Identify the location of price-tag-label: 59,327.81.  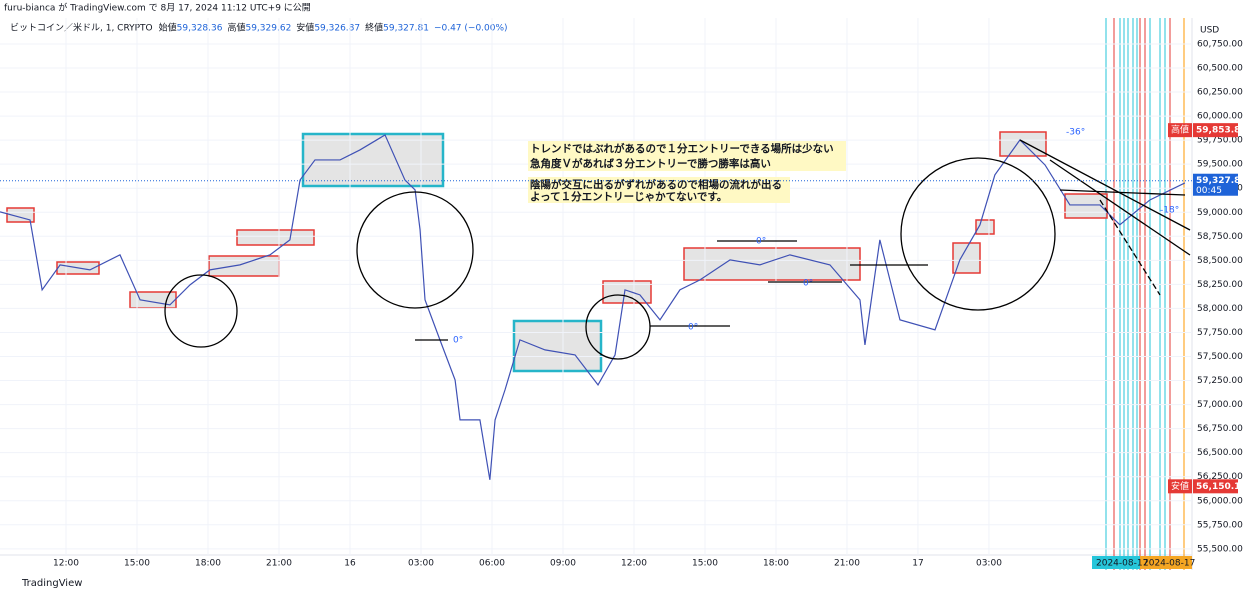
(1221, 181).